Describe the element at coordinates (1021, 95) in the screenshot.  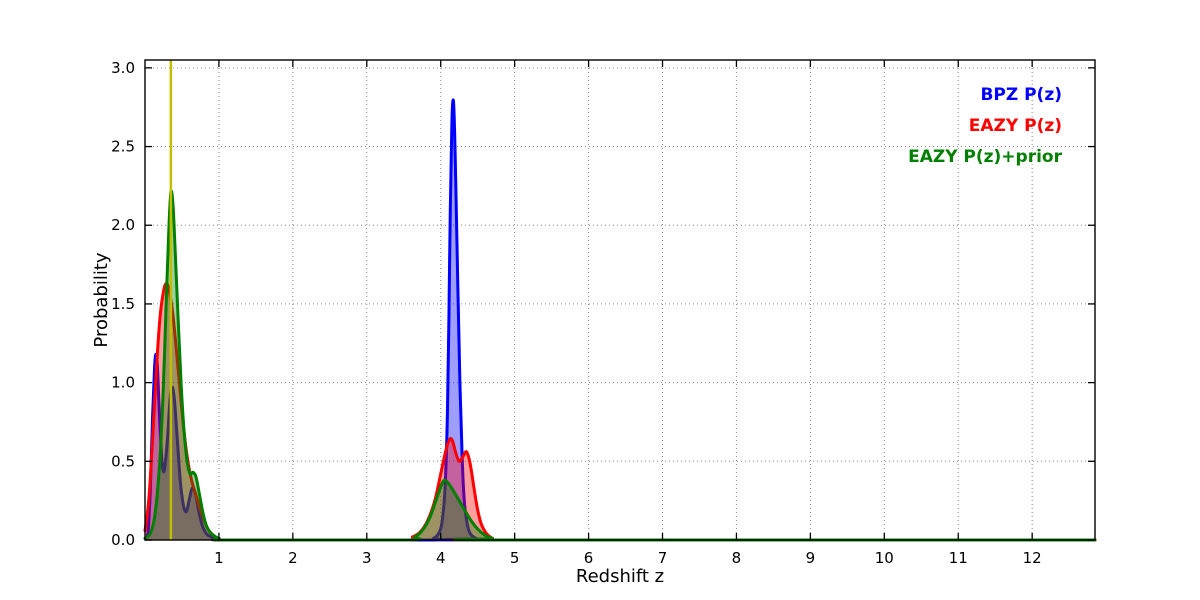
I see `legend-item-bpz: BPZ P(z)` at that location.